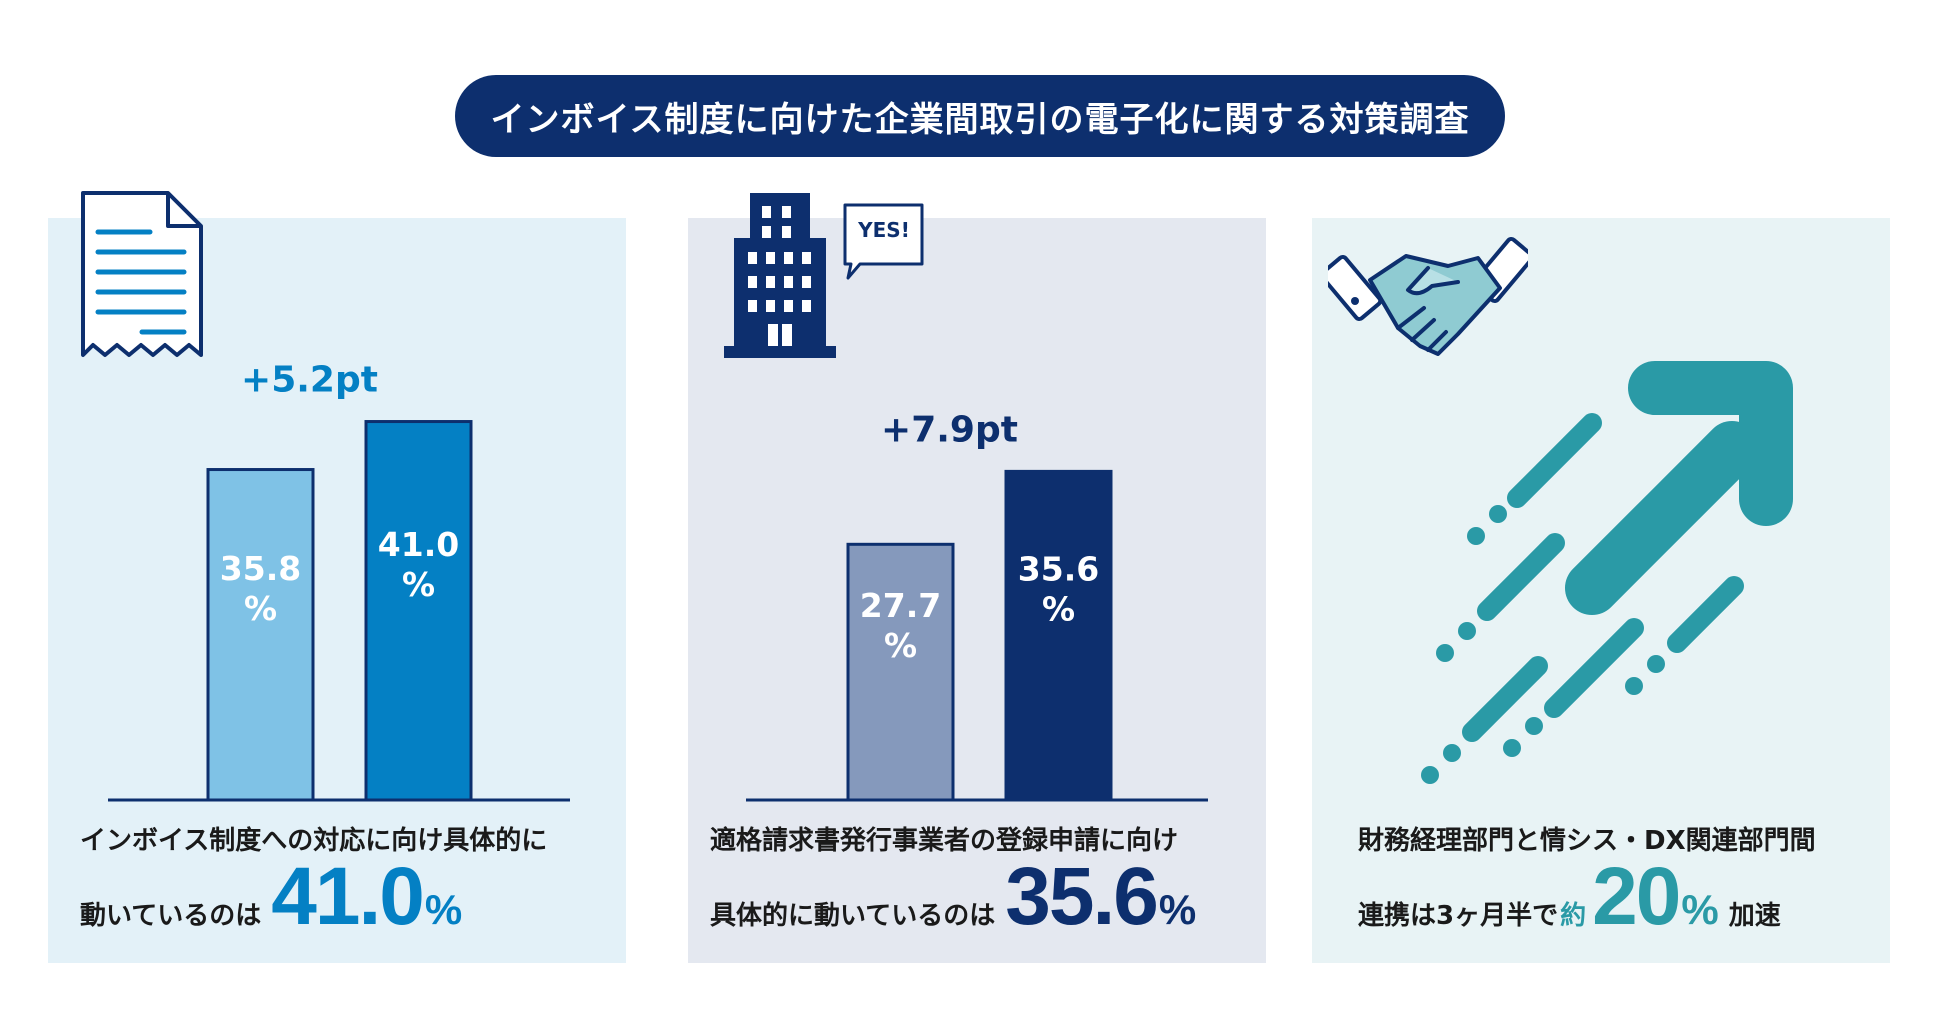 This screenshot has height=1021, width=1950. I want to click on speech-bubble-icon, so click(883, 241).